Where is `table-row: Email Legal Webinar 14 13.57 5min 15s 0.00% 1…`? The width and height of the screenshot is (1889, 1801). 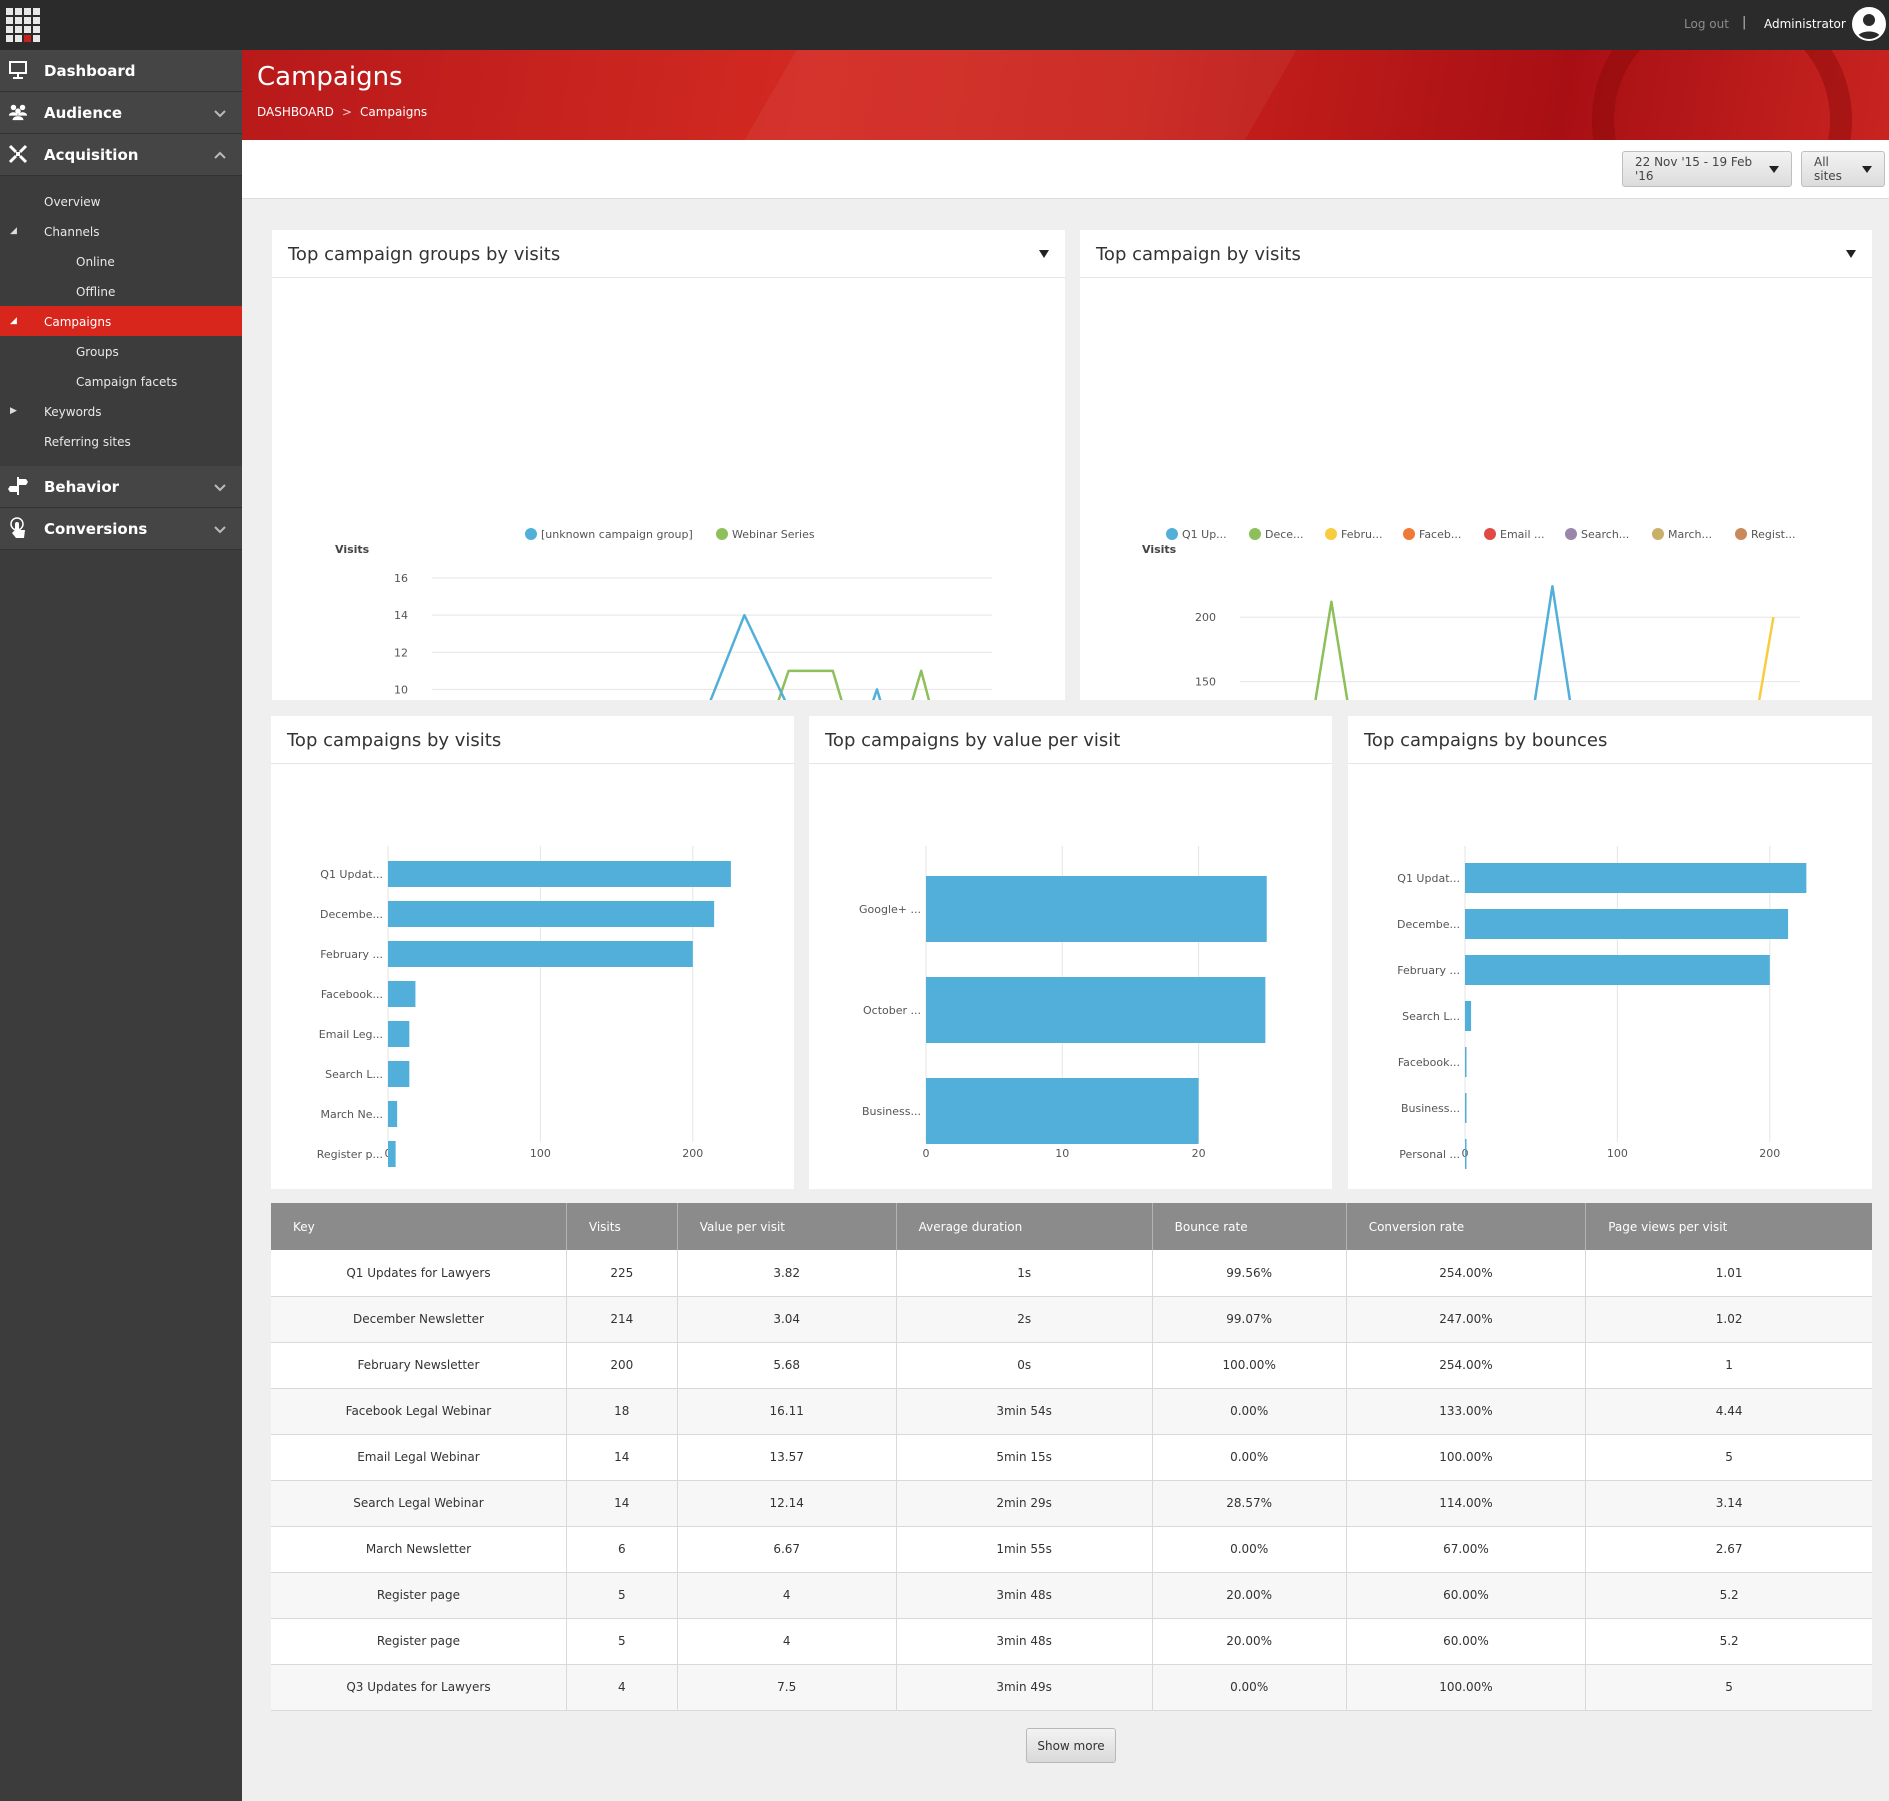
table-row: Email Legal Webinar 14 13.57 5min 15s 0.00% 1… is located at coordinates (1071, 1457).